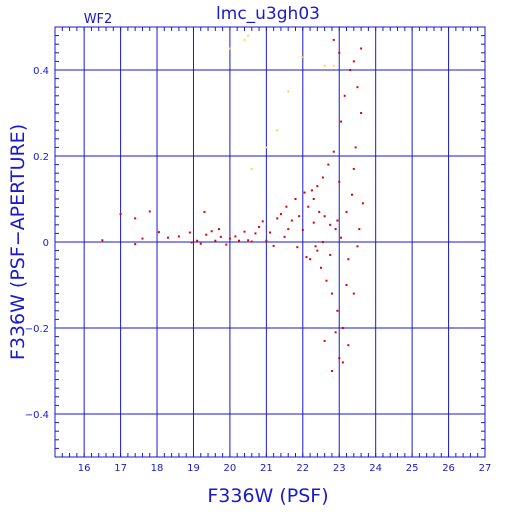 This screenshot has width=512, height=512. I want to click on y-tick-label: 0.2, so click(41, 157).